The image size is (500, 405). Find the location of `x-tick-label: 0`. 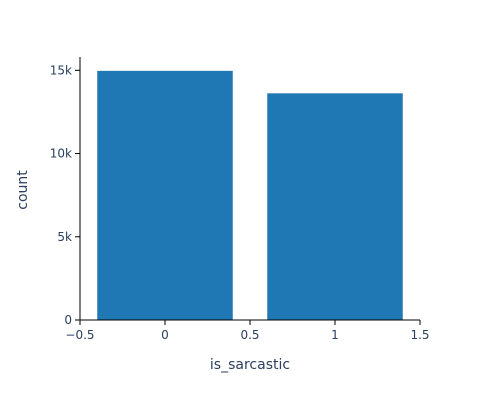

x-tick-label: 0 is located at coordinates (165, 335).